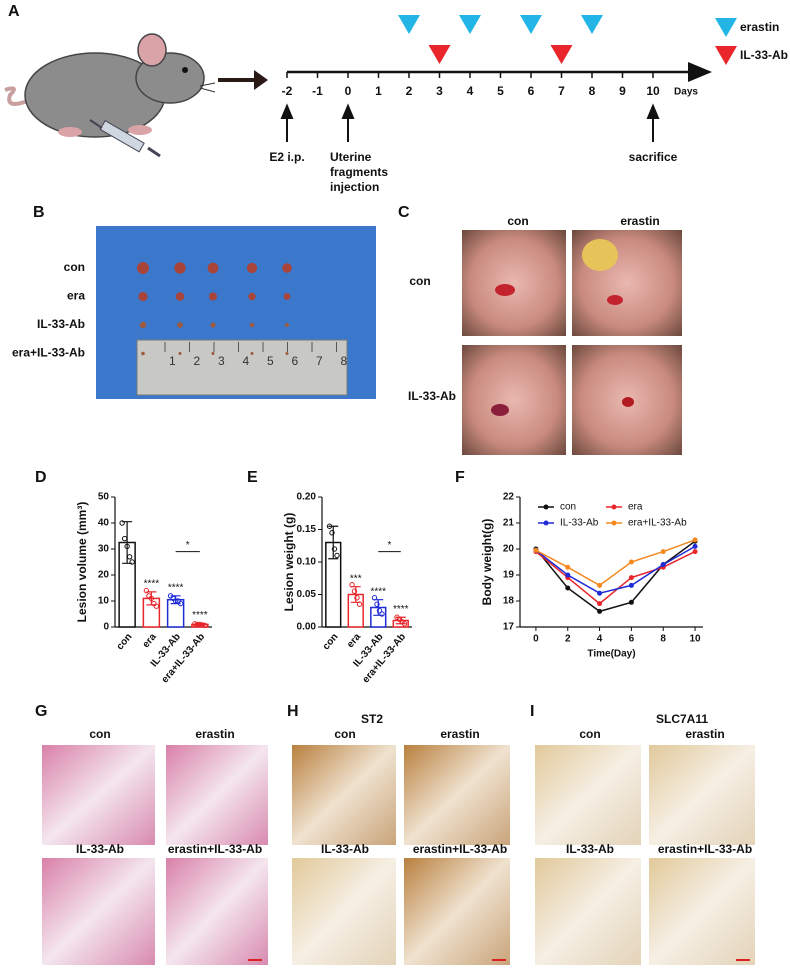 The width and height of the screenshot is (790, 968). I want to click on y-tick-label: 0.00, so click(307, 627).